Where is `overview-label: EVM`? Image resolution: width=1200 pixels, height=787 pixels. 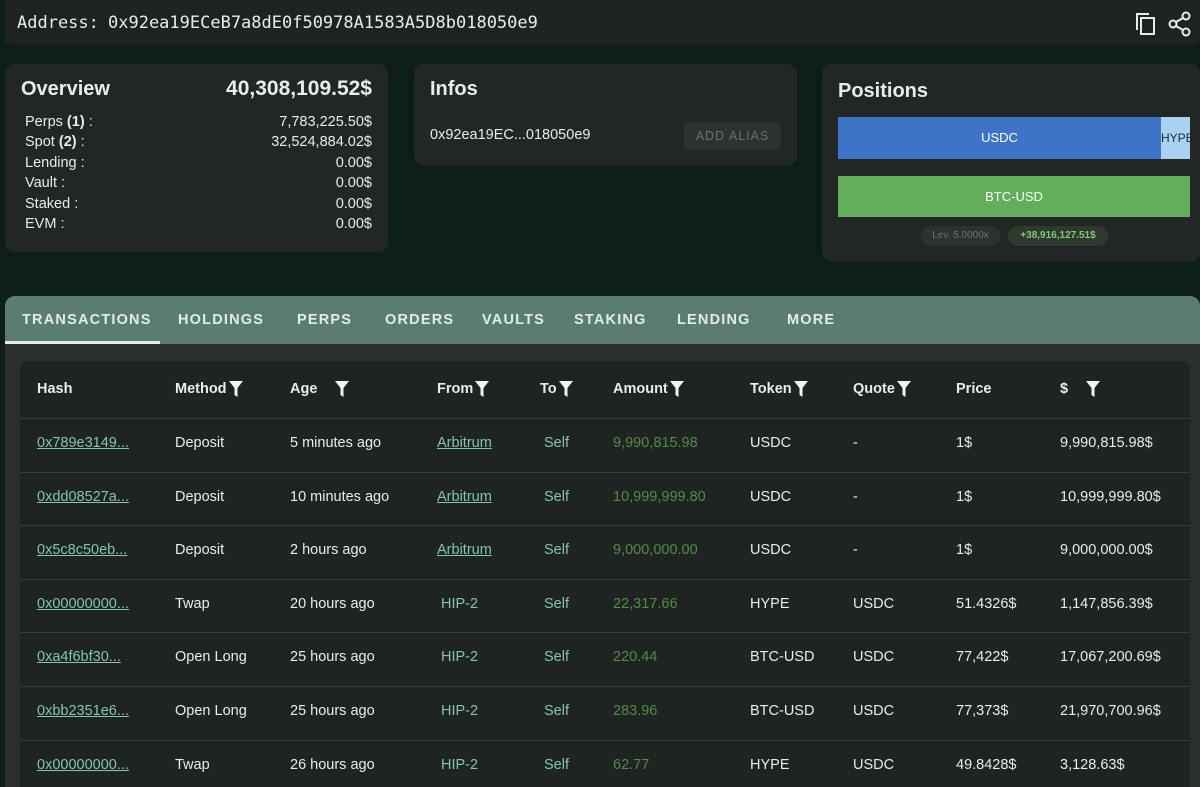
overview-label: EVM is located at coordinates (41, 224).